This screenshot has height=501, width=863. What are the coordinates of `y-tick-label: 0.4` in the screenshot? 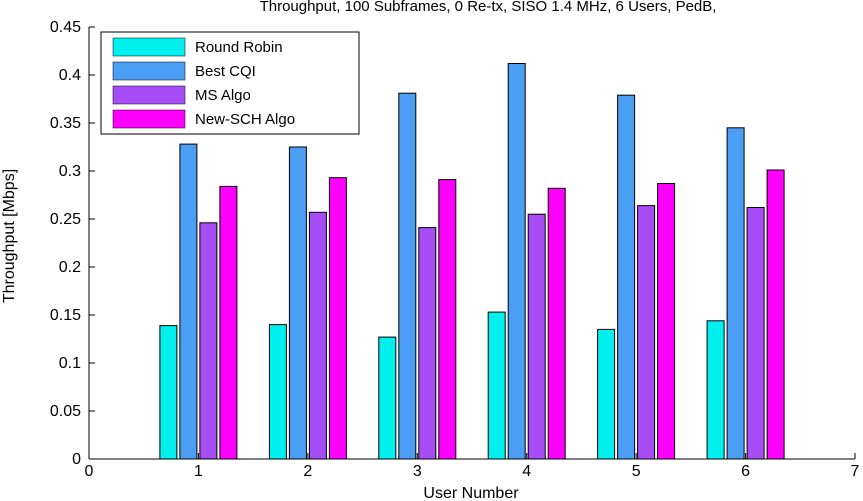 It's located at (70, 75).